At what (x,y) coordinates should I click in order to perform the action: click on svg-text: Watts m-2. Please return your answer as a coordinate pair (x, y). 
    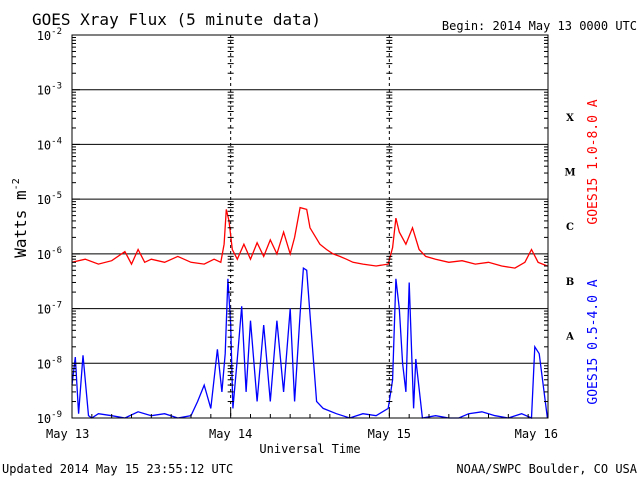
    Looking at the image, I should click on (20, 217).